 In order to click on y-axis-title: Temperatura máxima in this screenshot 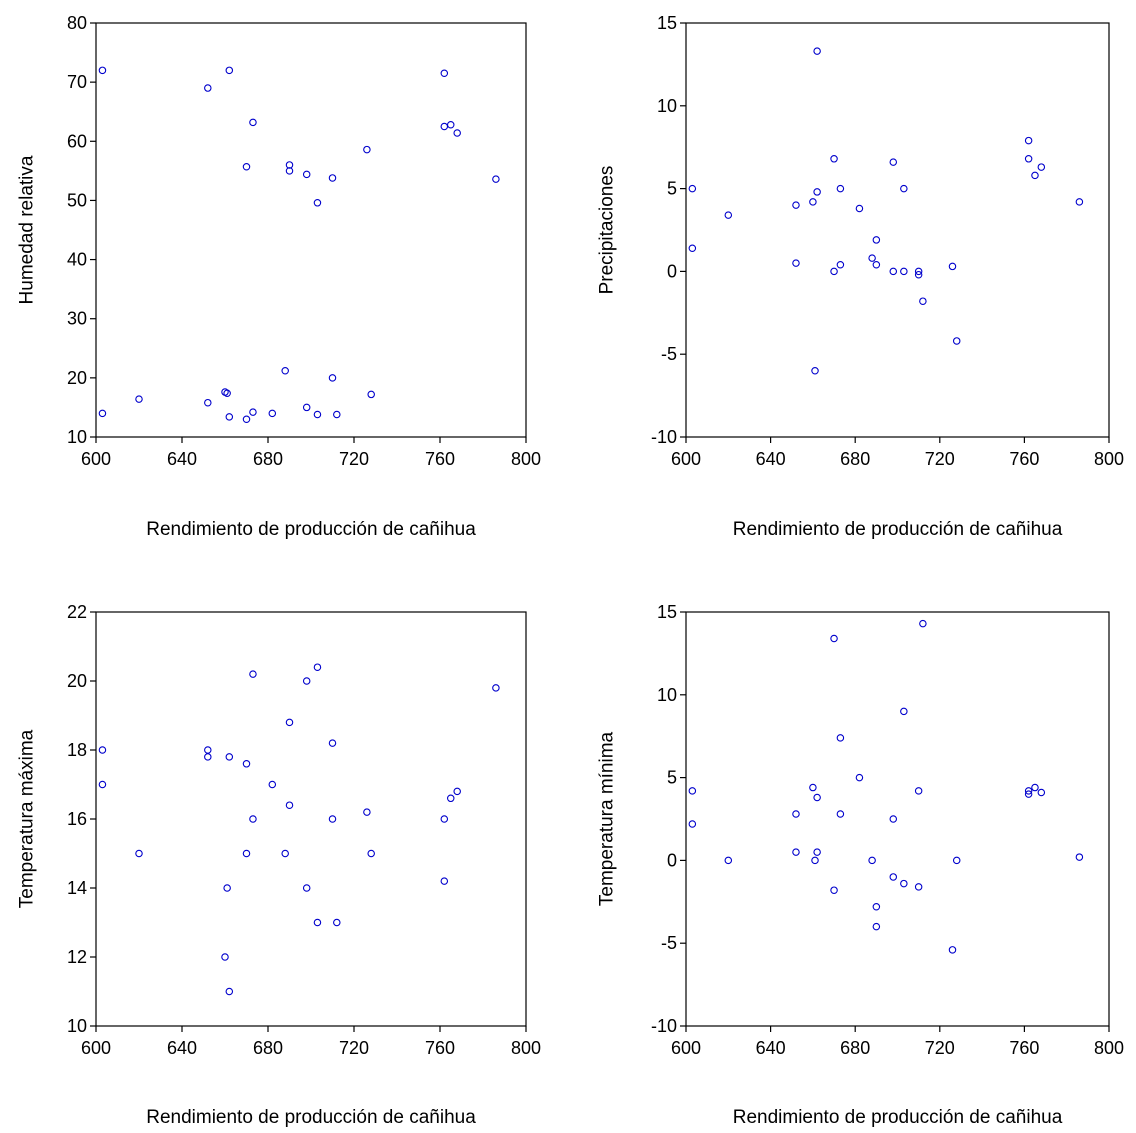, I will do `click(27, 818)`.